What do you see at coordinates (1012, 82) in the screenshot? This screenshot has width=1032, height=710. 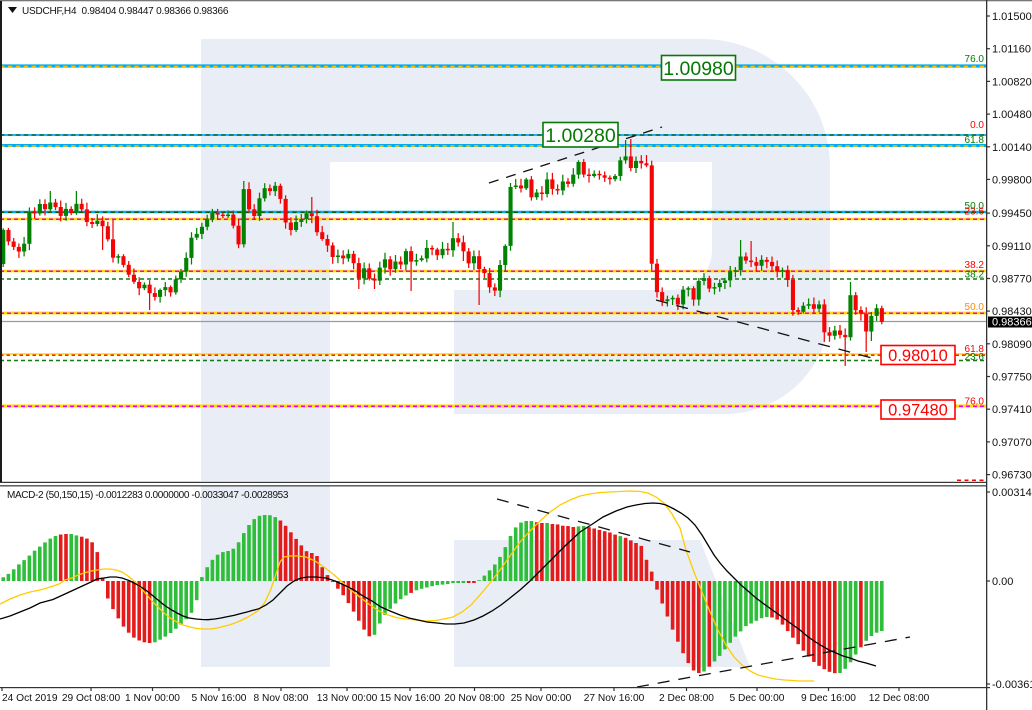 I see `svg-text: 1.00820` at bounding box center [1012, 82].